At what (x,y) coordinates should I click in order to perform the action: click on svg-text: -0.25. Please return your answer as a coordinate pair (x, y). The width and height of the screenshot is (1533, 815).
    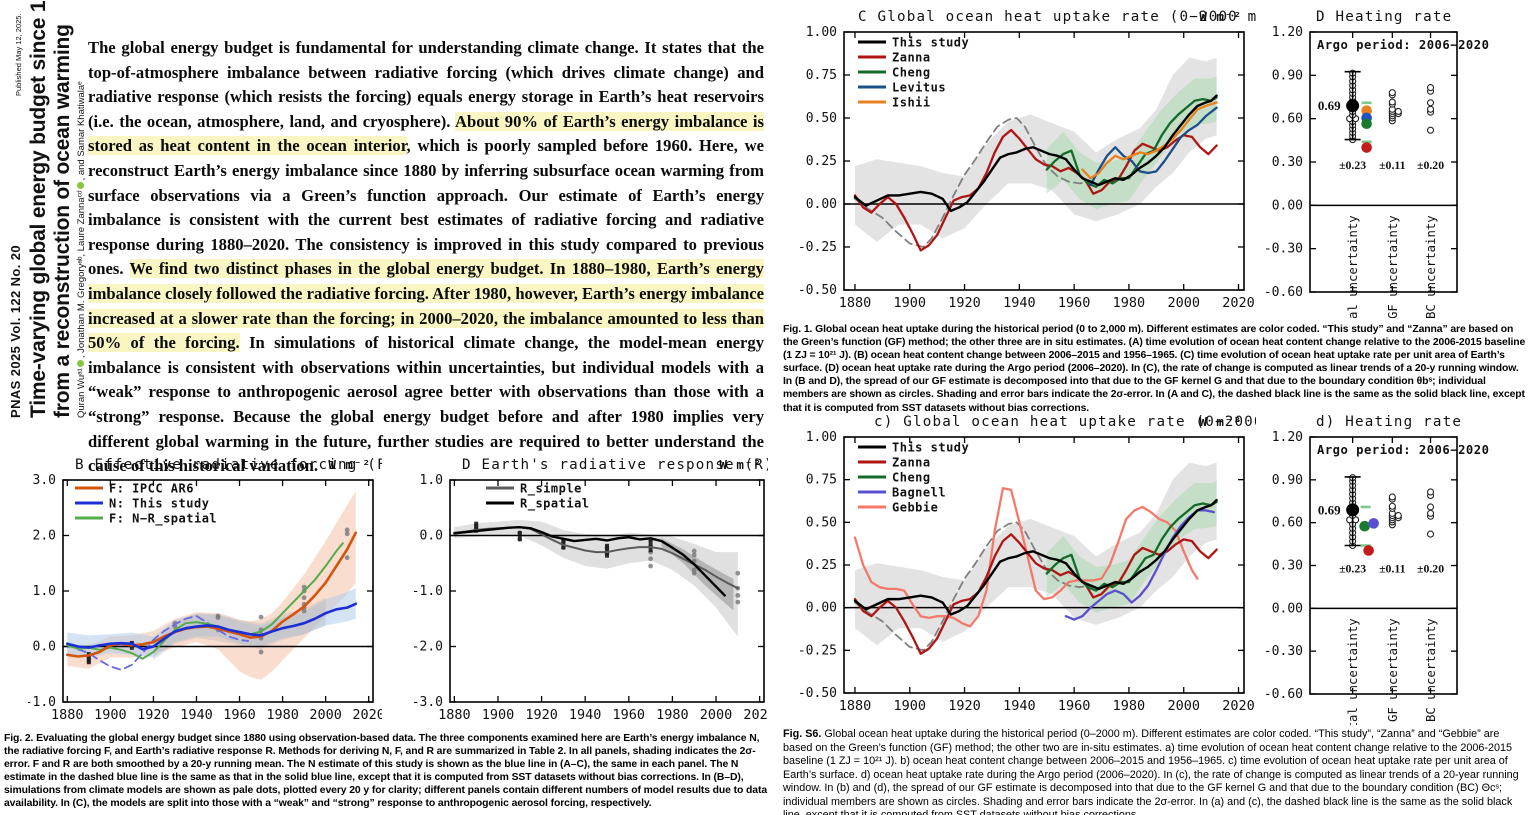
    Looking at the image, I should click on (817, 650).